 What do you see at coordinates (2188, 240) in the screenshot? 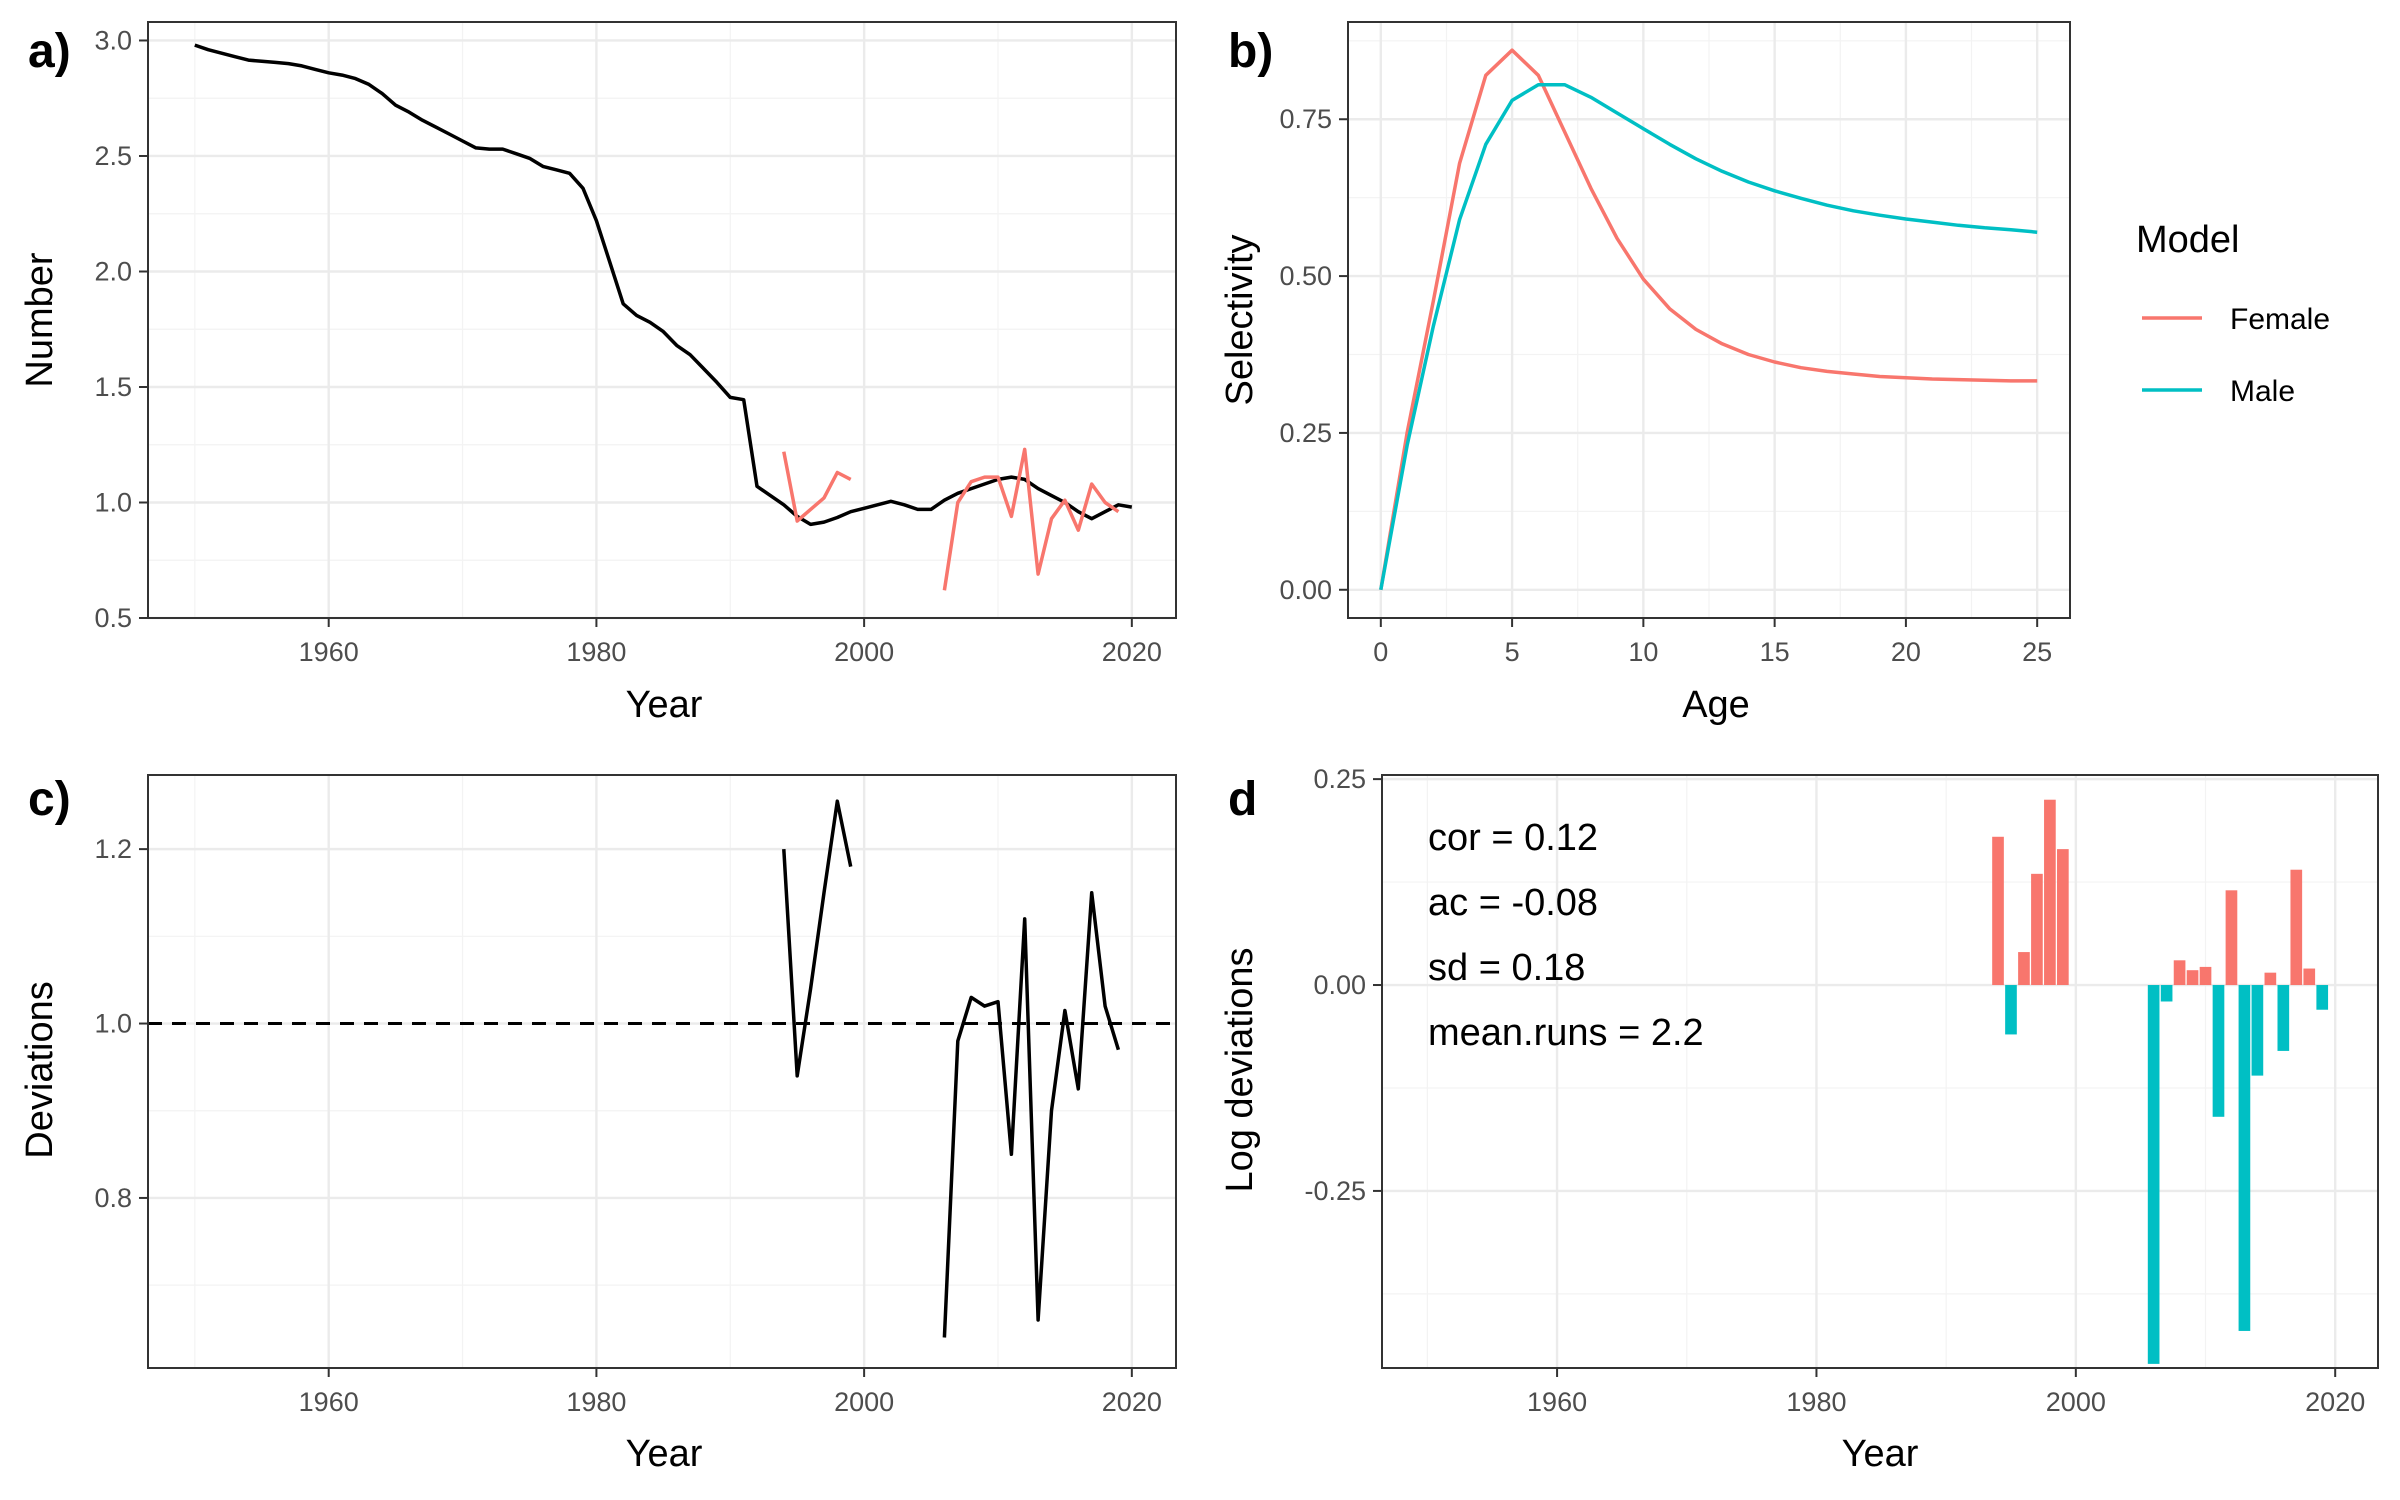
I see `legend-title: Model` at bounding box center [2188, 240].